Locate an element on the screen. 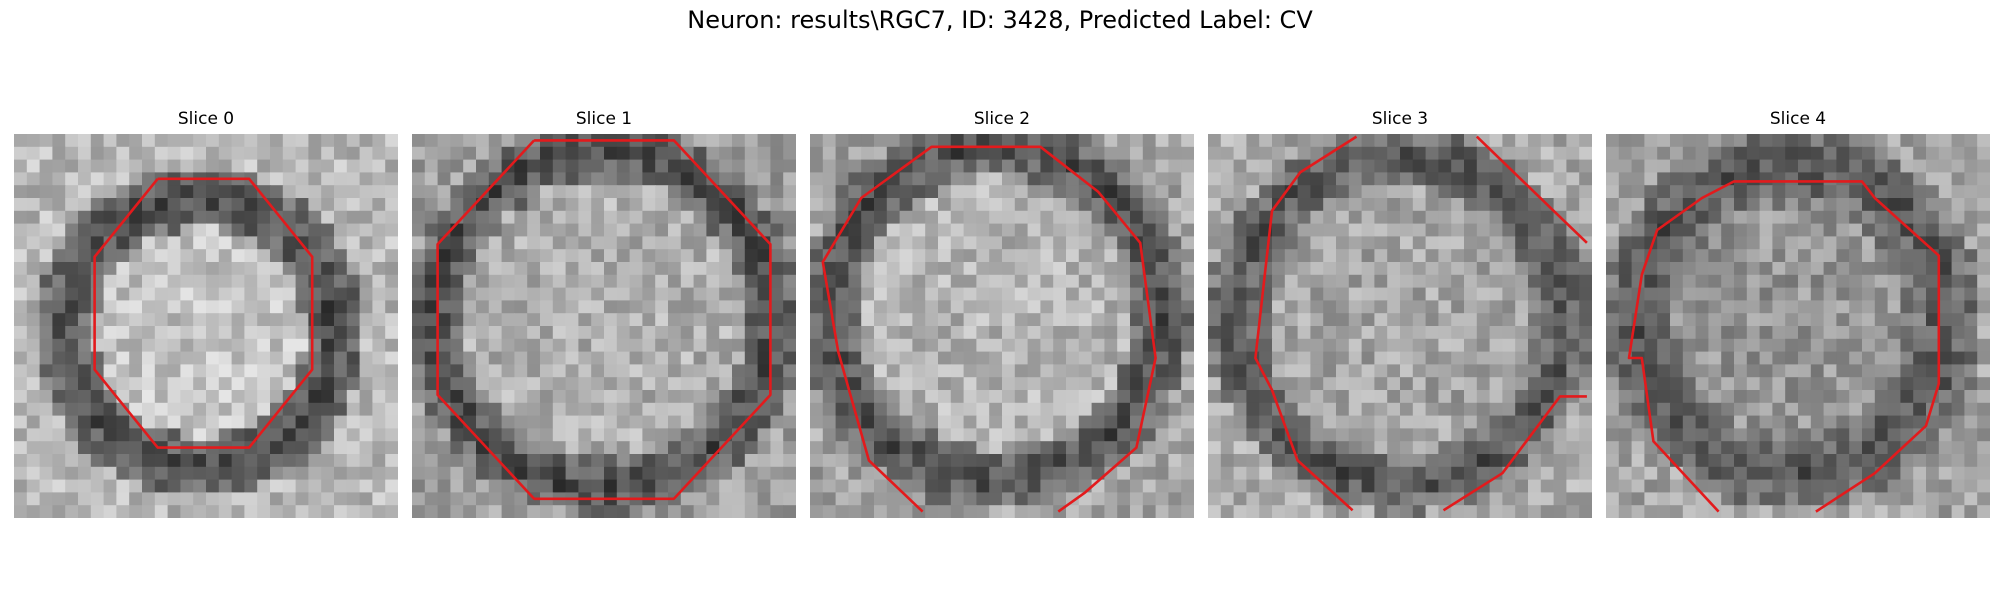 Image resolution: width=2000 pixels, height=600 pixels. slice-panel-1: Slice 1 is located at coordinates (604, 313).